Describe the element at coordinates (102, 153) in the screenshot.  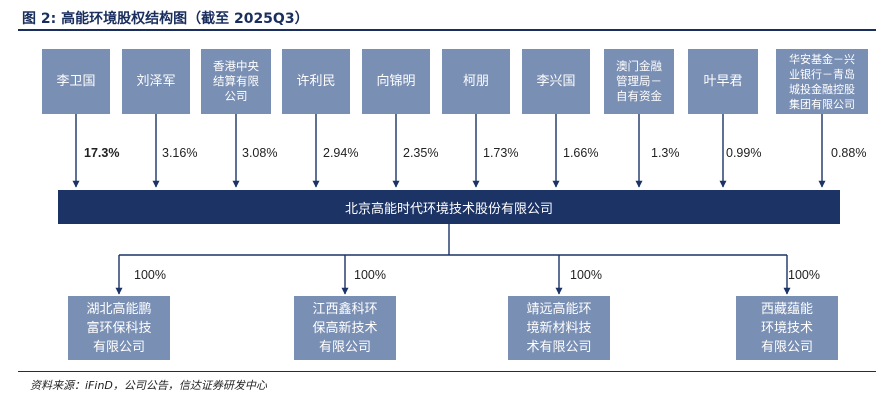
I see `holding-percent: 17.3%` at that location.